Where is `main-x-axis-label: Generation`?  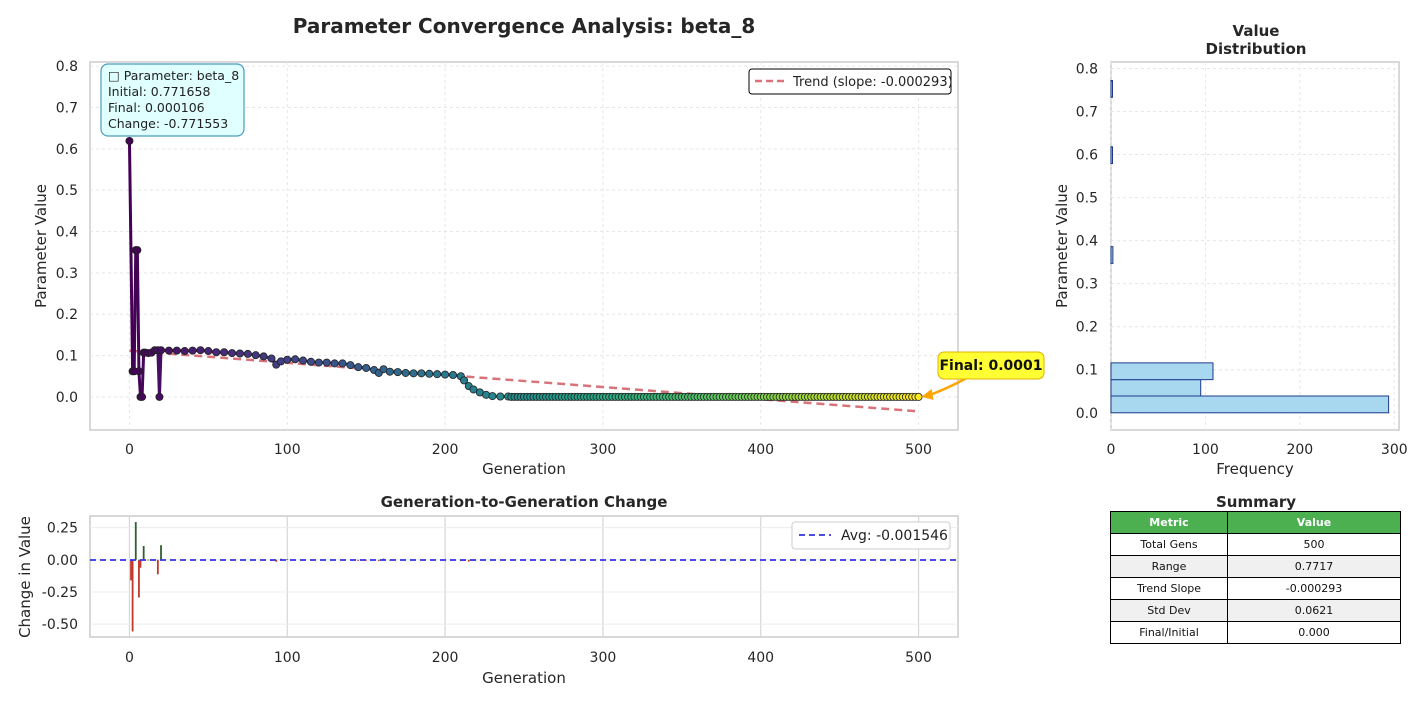
main-x-axis-label: Generation is located at coordinates (524, 469).